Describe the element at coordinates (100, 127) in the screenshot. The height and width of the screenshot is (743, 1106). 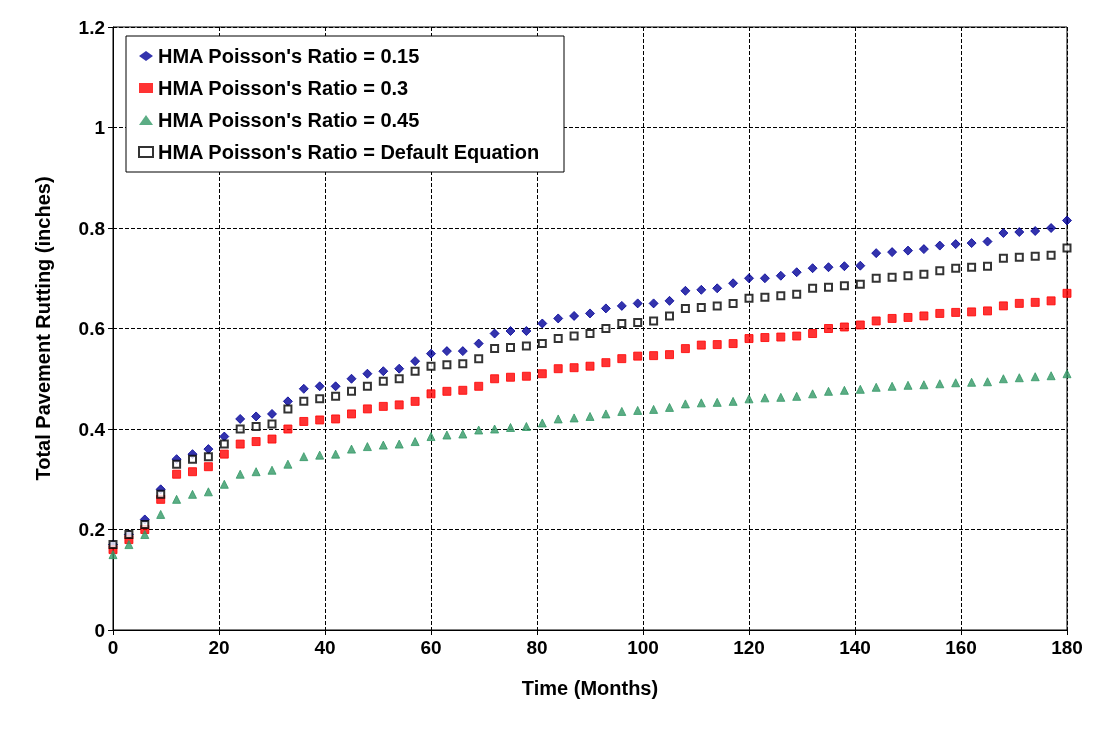
I see `y-tick-label: 1` at that location.